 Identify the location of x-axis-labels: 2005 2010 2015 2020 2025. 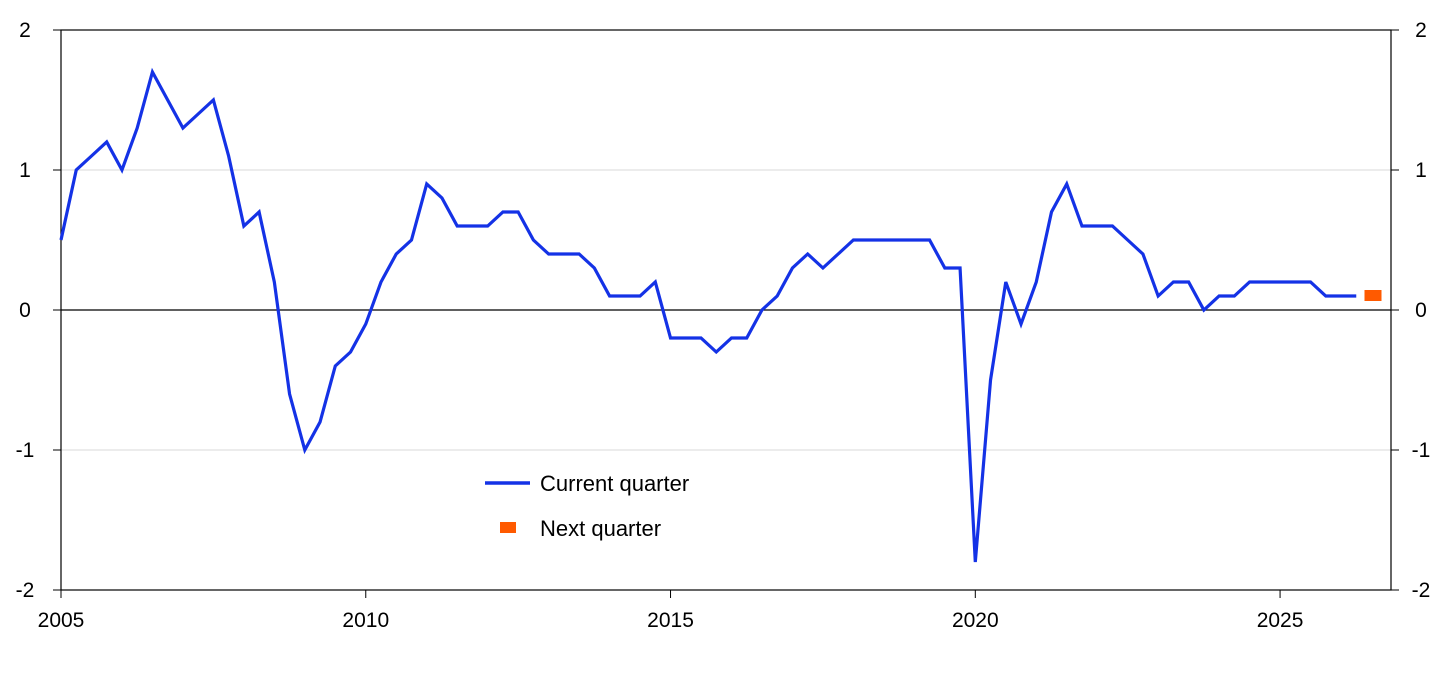
(671, 620).